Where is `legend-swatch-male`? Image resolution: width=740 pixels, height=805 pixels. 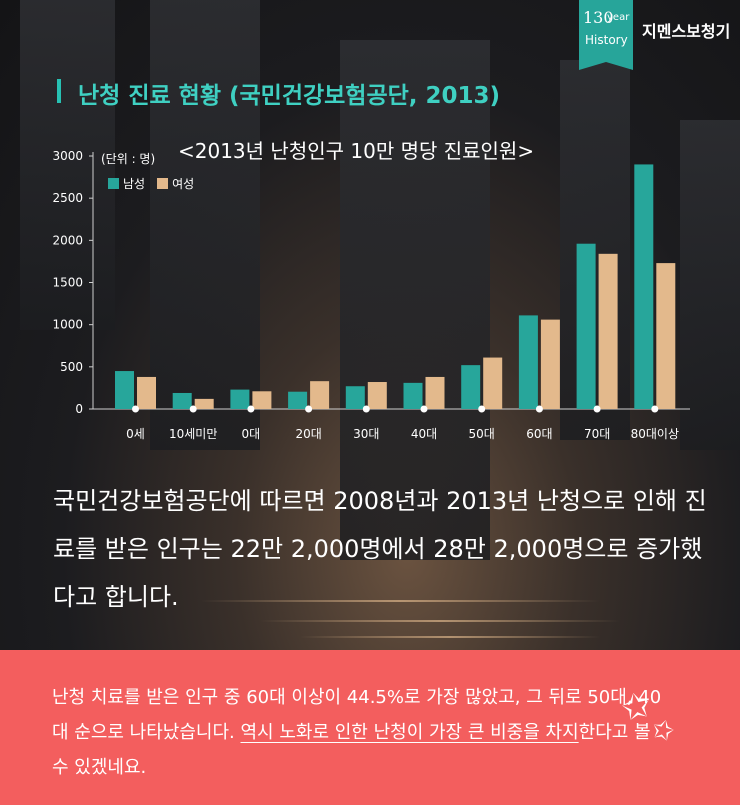 legend-swatch-male is located at coordinates (113, 183).